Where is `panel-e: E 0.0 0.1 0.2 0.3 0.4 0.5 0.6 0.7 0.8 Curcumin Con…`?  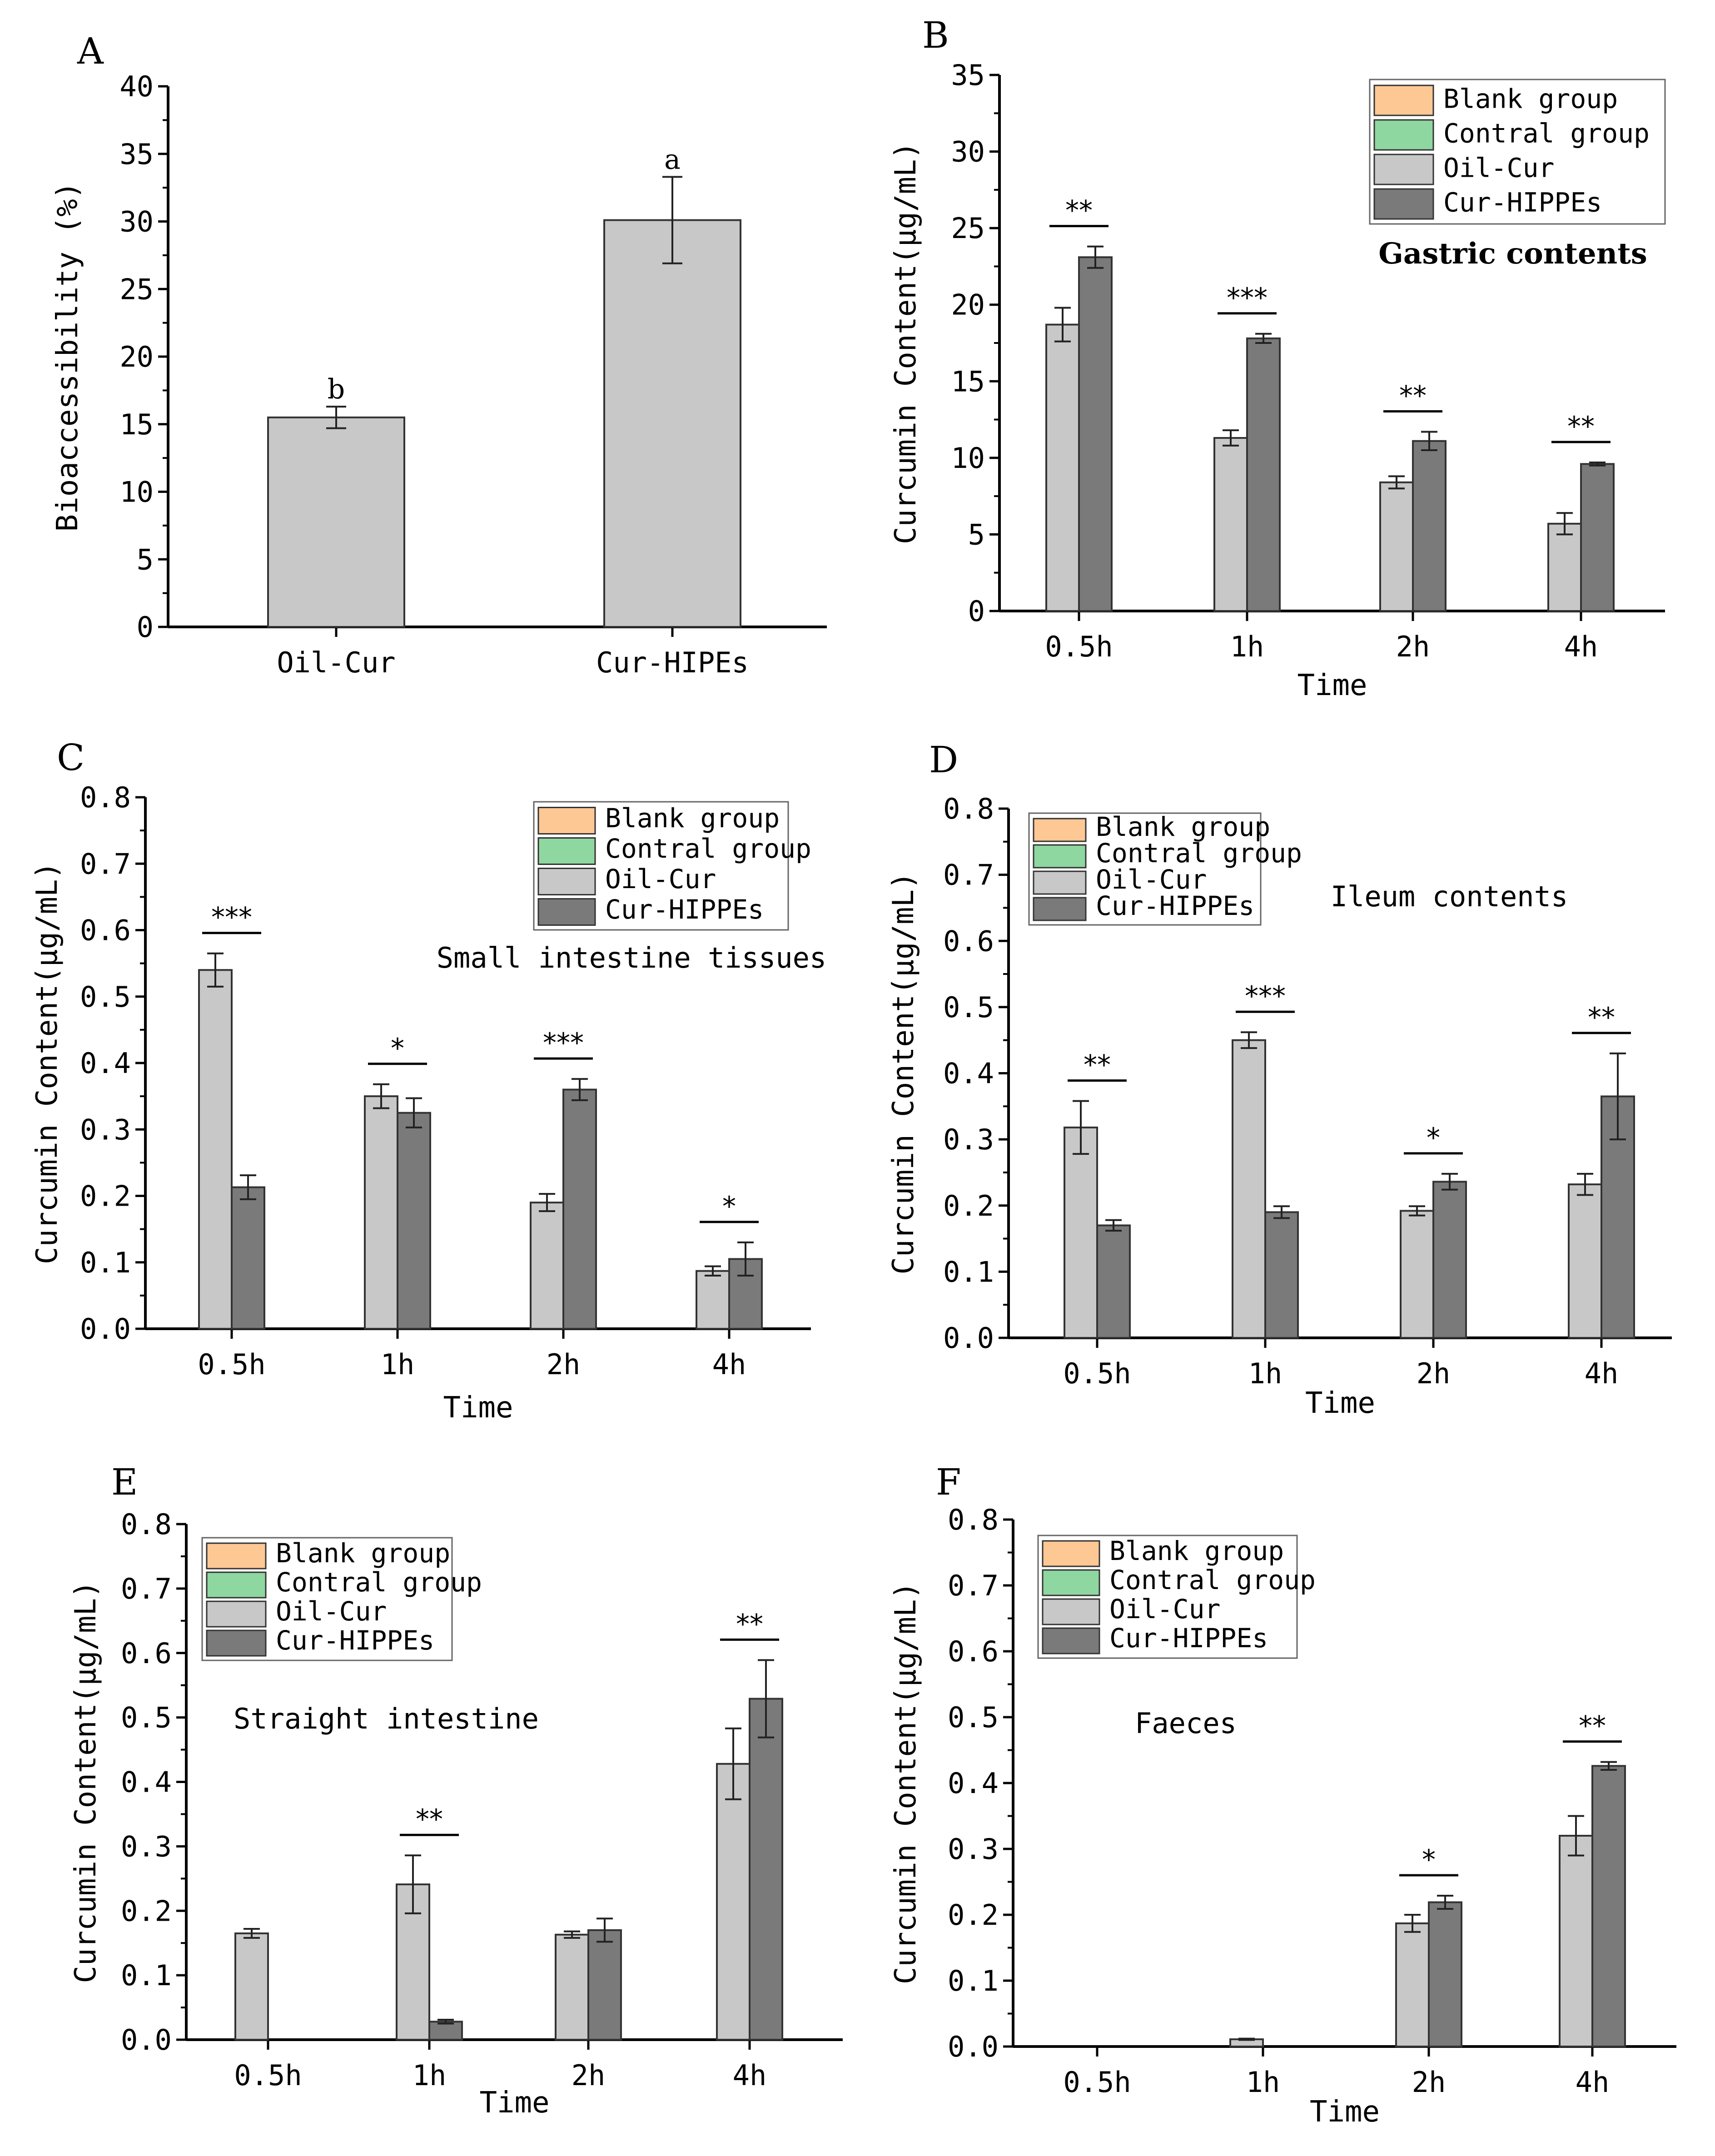 panel-e: E 0.0 0.1 0.2 0.3 0.4 0.5 0.6 0.7 0.8 Curcumin Con… is located at coordinates (456, 1790).